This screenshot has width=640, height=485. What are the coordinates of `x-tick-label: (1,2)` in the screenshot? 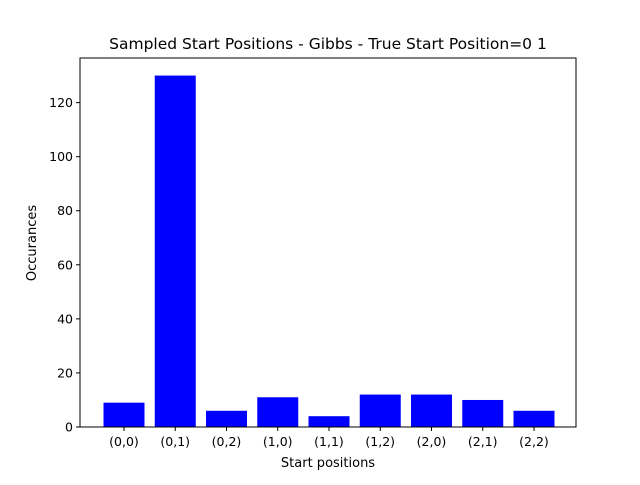 It's located at (380, 441).